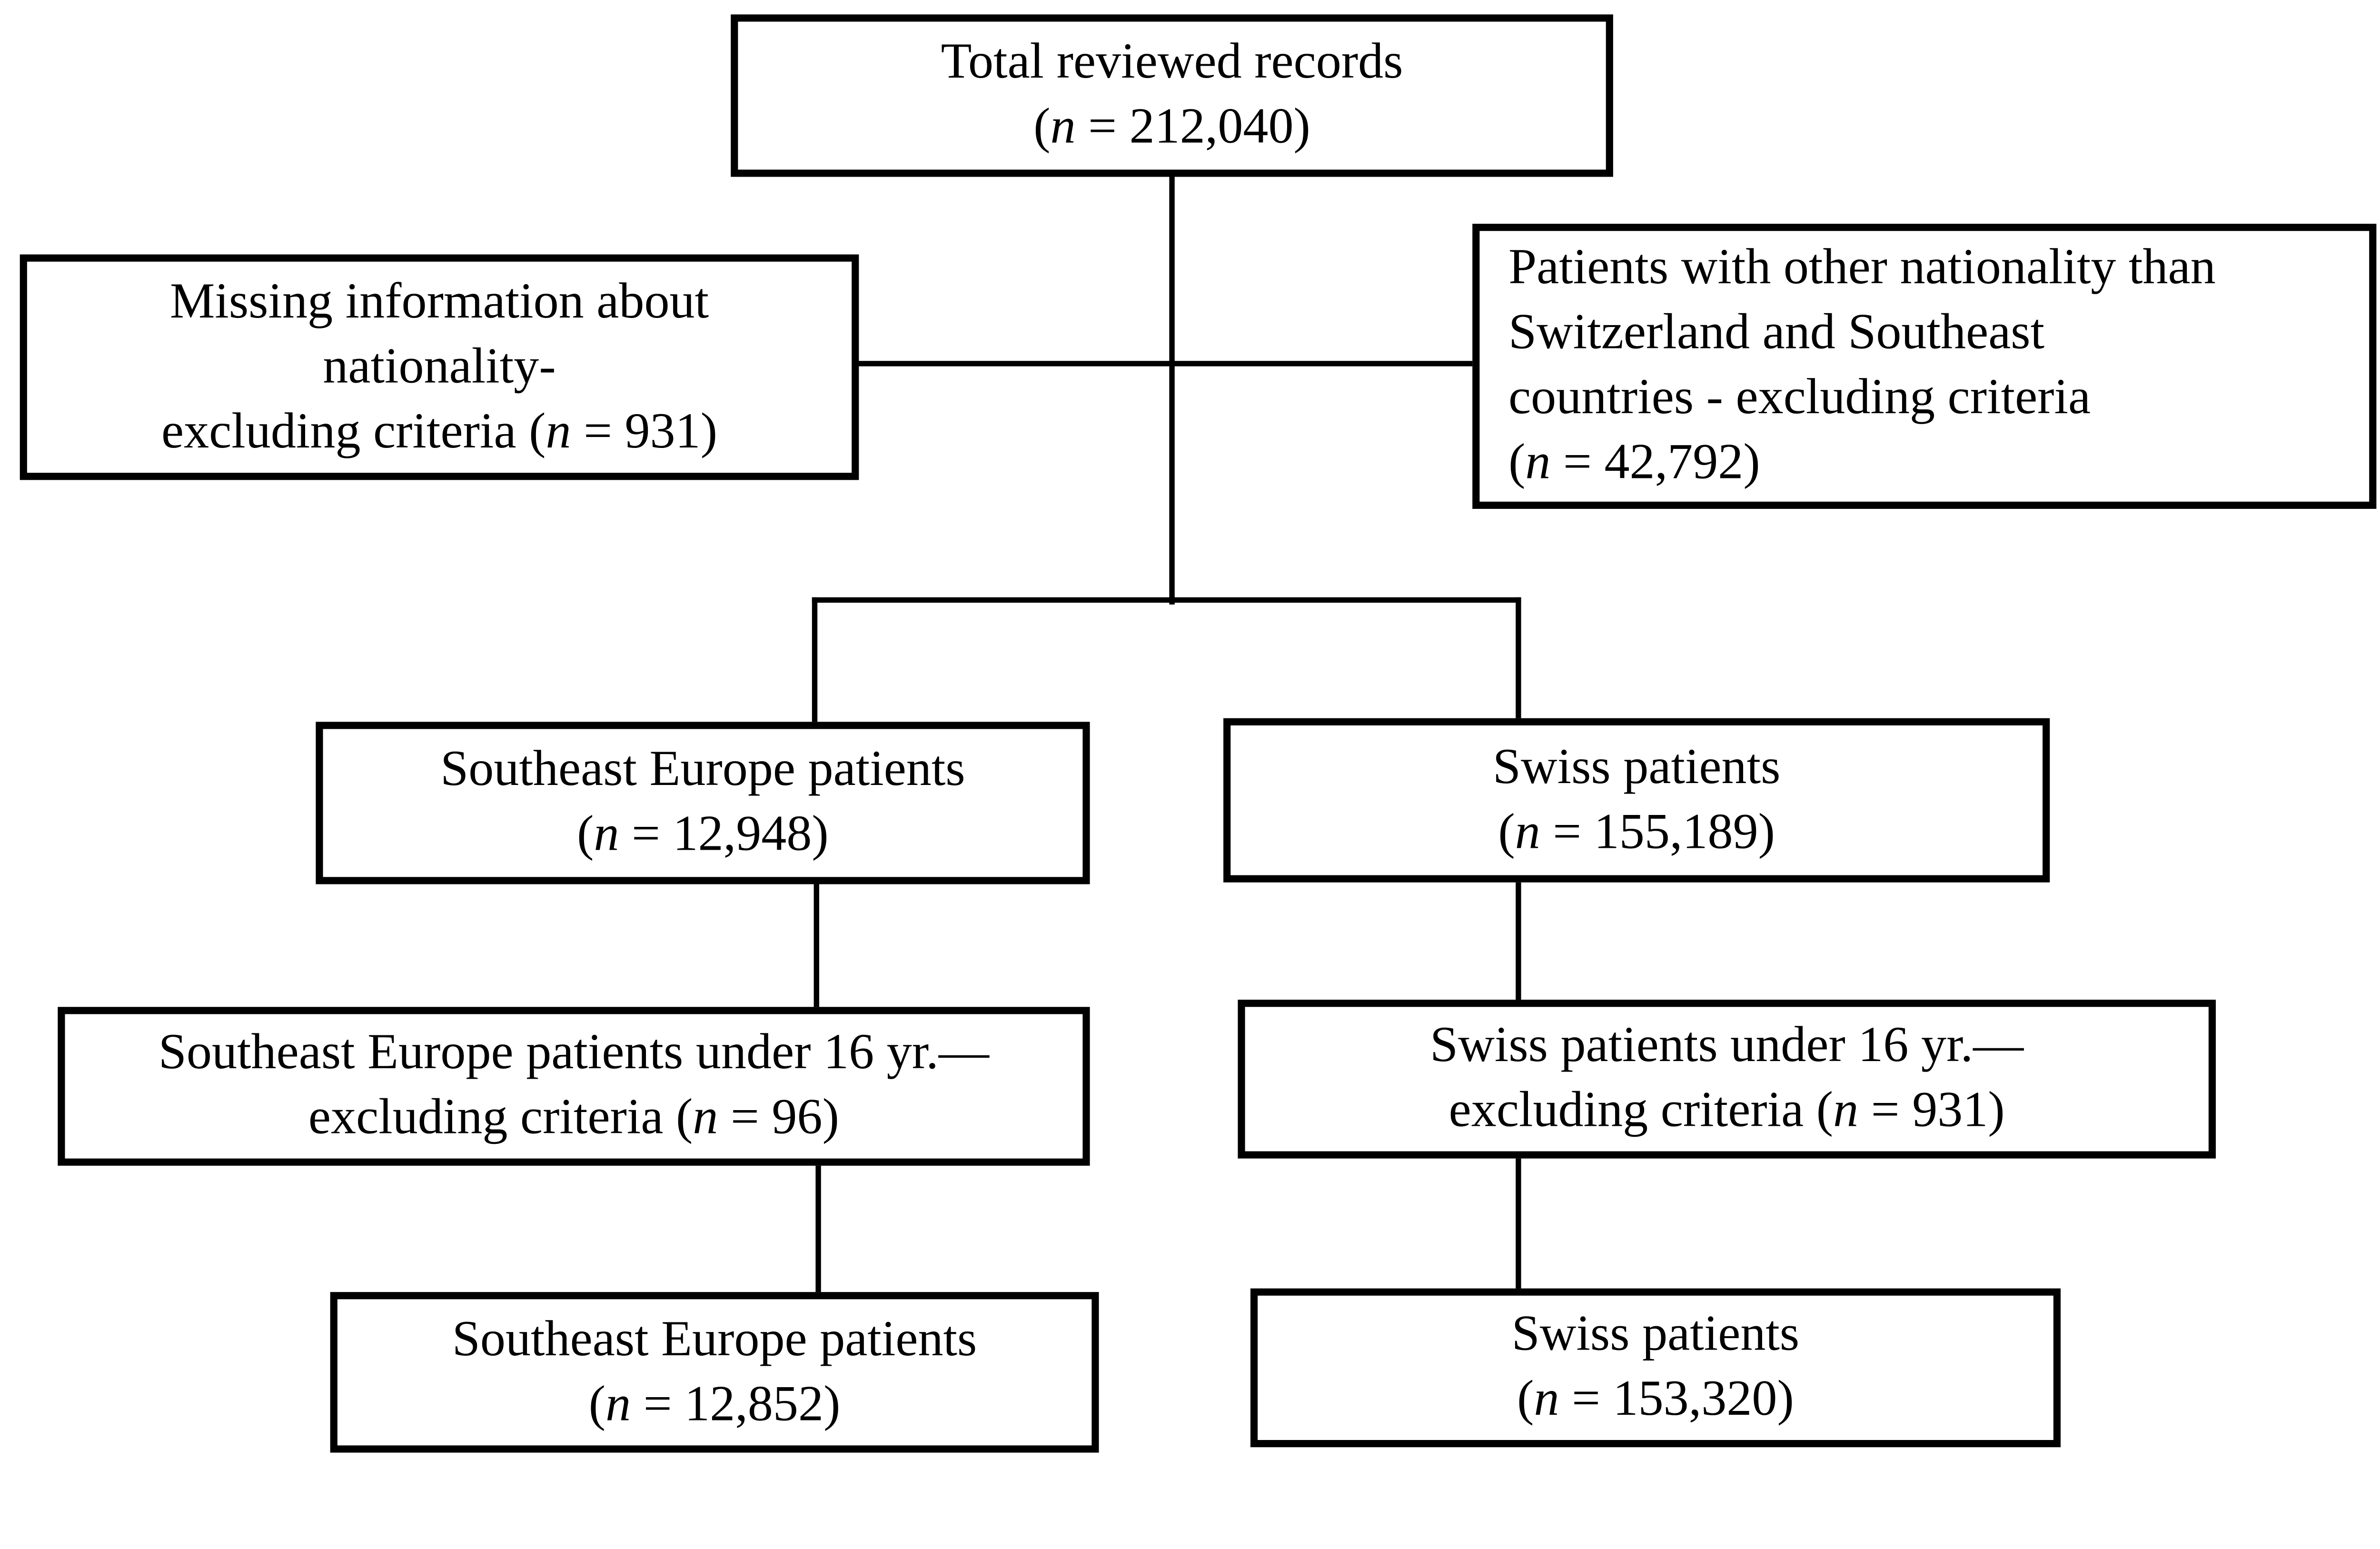 This screenshot has height=1549, width=2380. I want to click on box-count: (n = 155,189), so click(1636, 832).